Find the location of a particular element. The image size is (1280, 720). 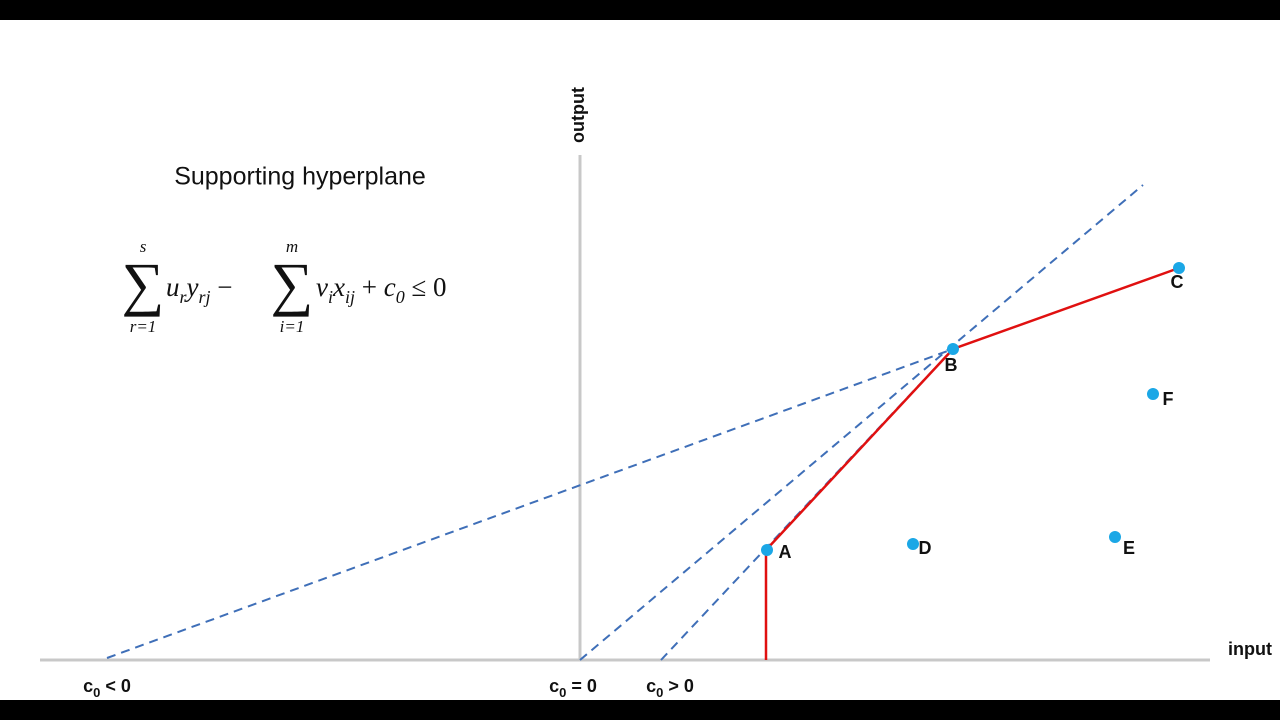

intercept-label: c0 = 0 is located at coordinates (573, 688).